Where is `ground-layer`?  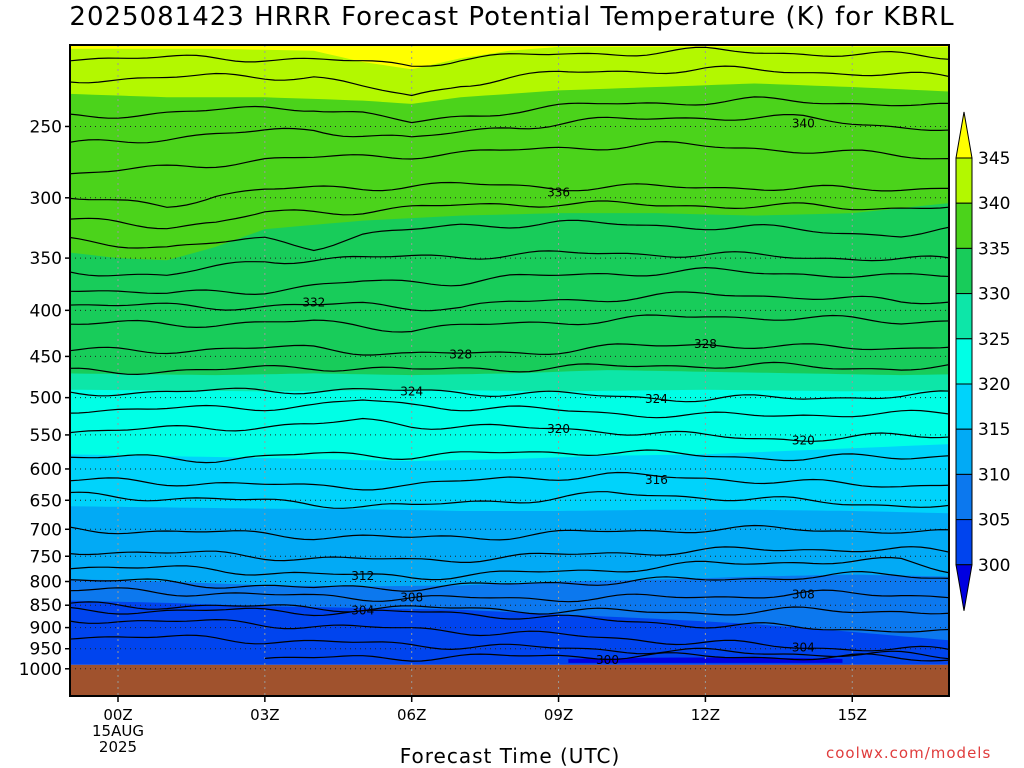
ground-layer is located at coordinates (509, 680).